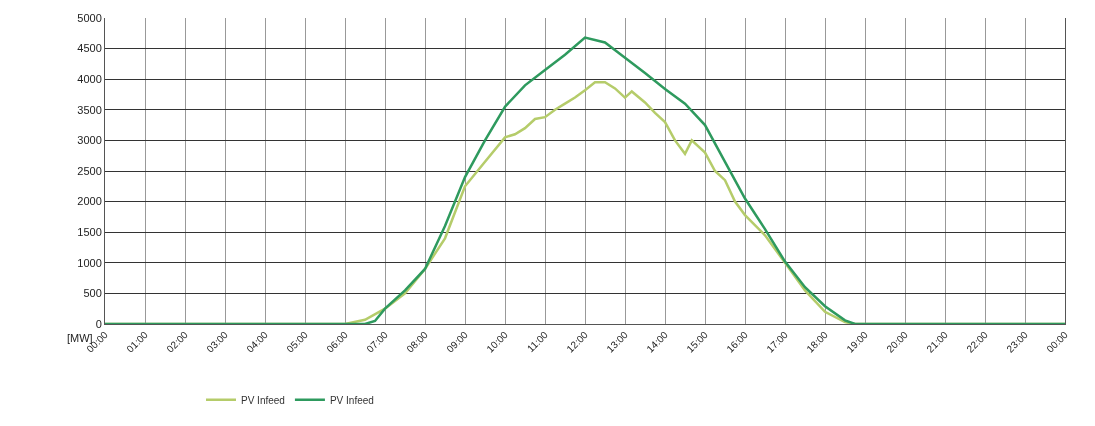 The width and height of the screenshot is (1095, 426). What do you see at coordinates (89, 17) in the screenshot?
I see `y-tick-label: 5000` at bounding box center [89, 17].